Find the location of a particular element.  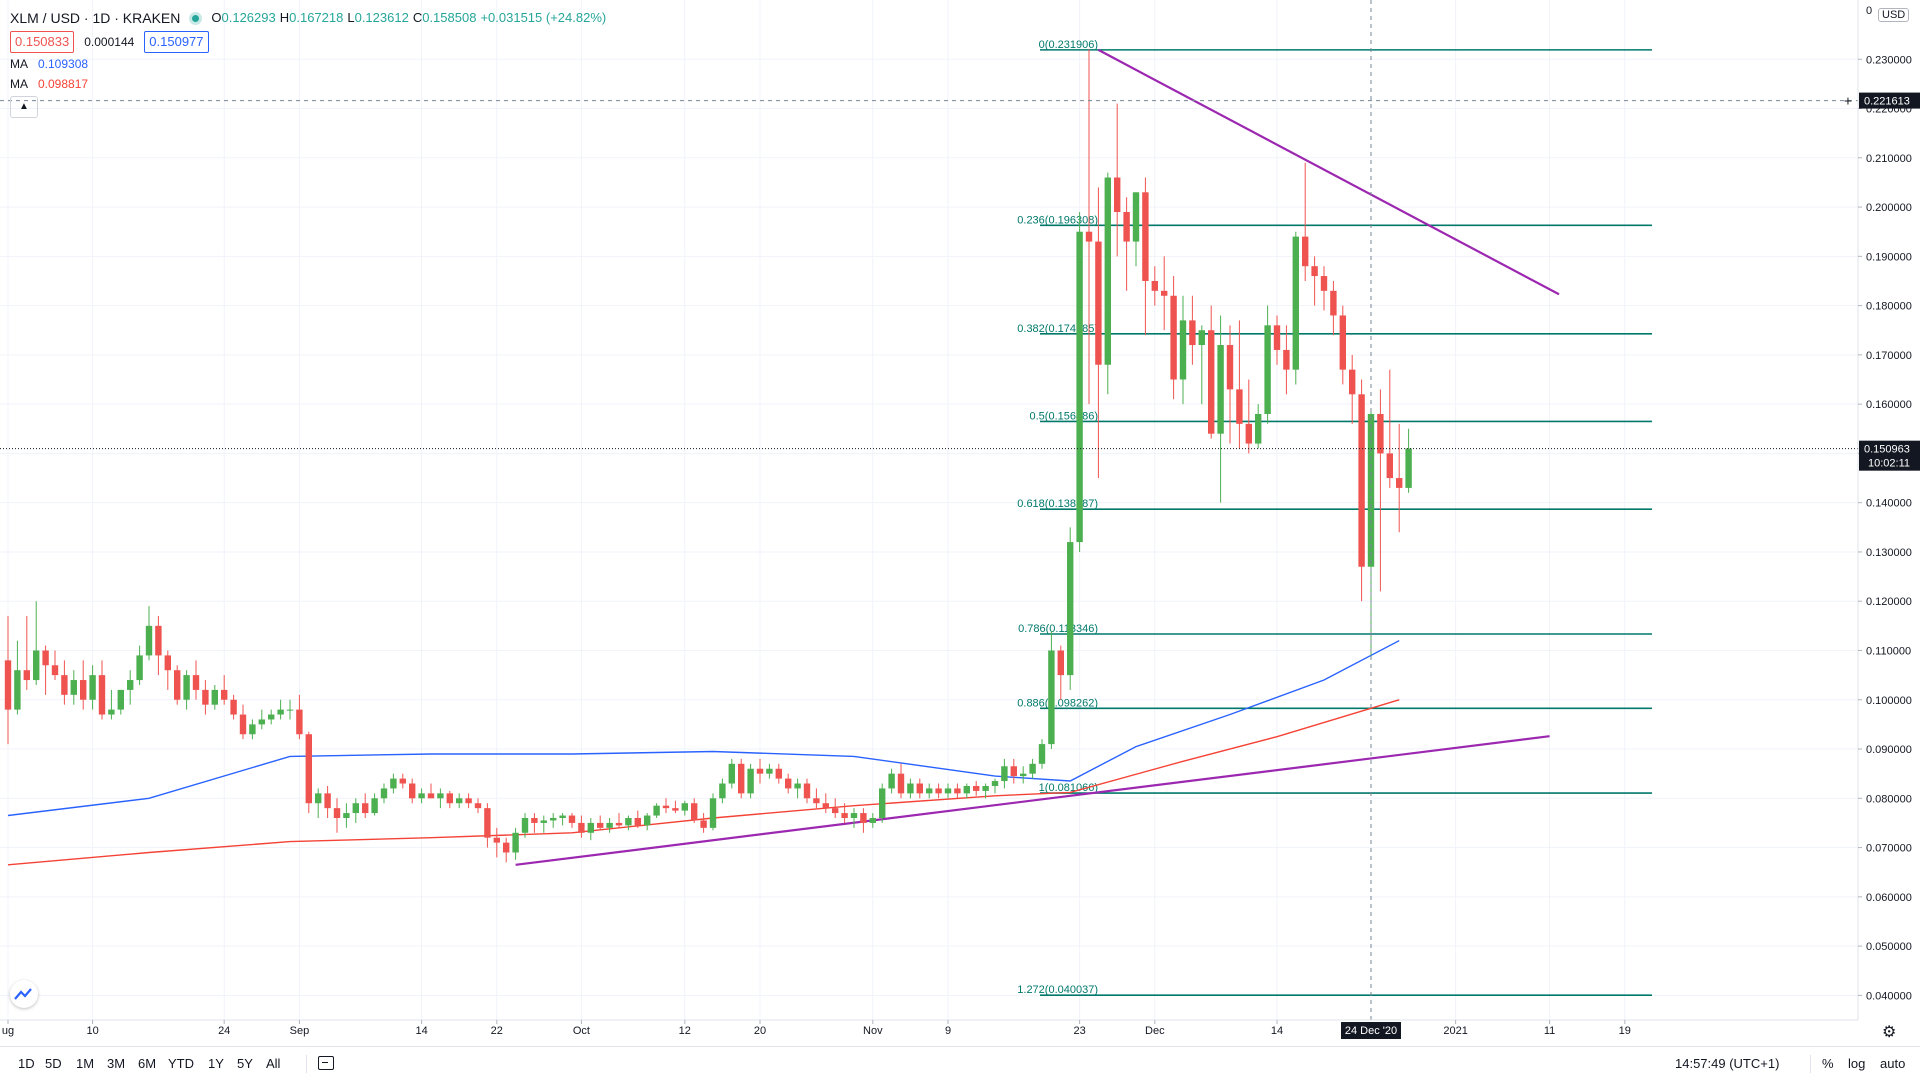

timeframe-1y: 1Y is located at coordinates (216, 1063).